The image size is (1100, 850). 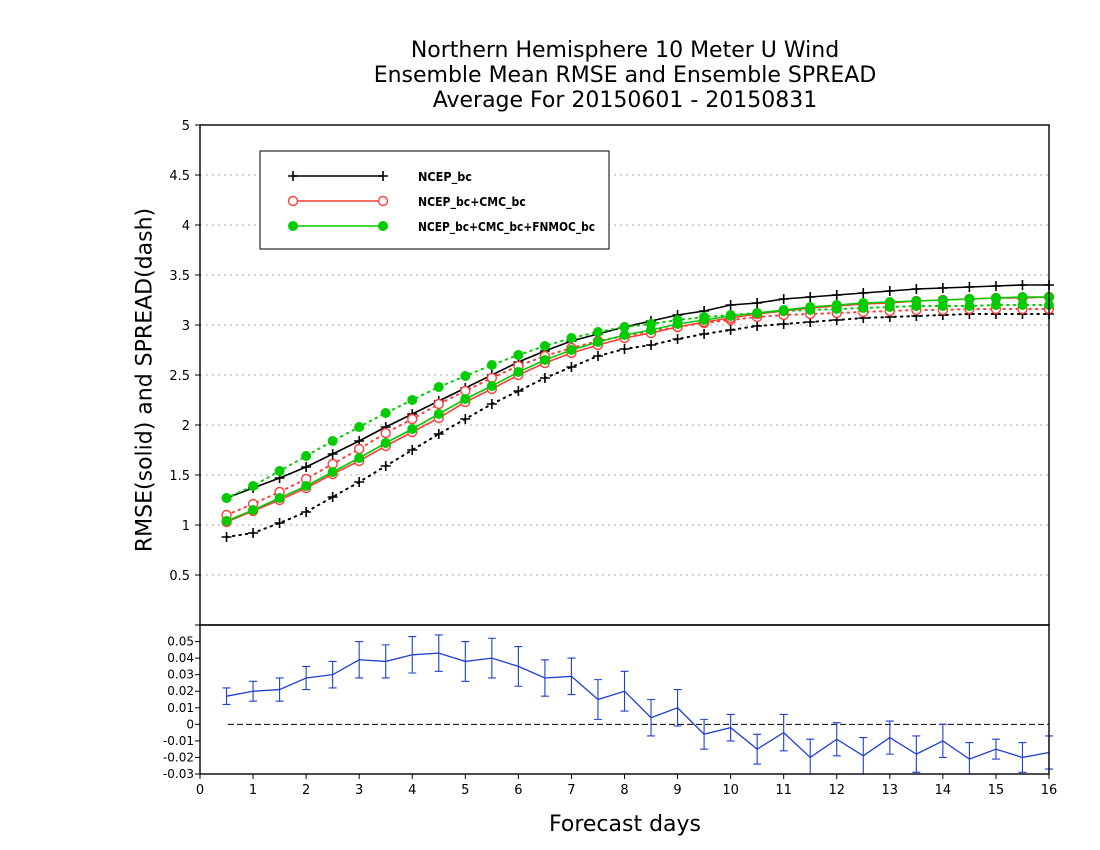 I want to click on x-tick-label: 11, so click(x=783, y=790).